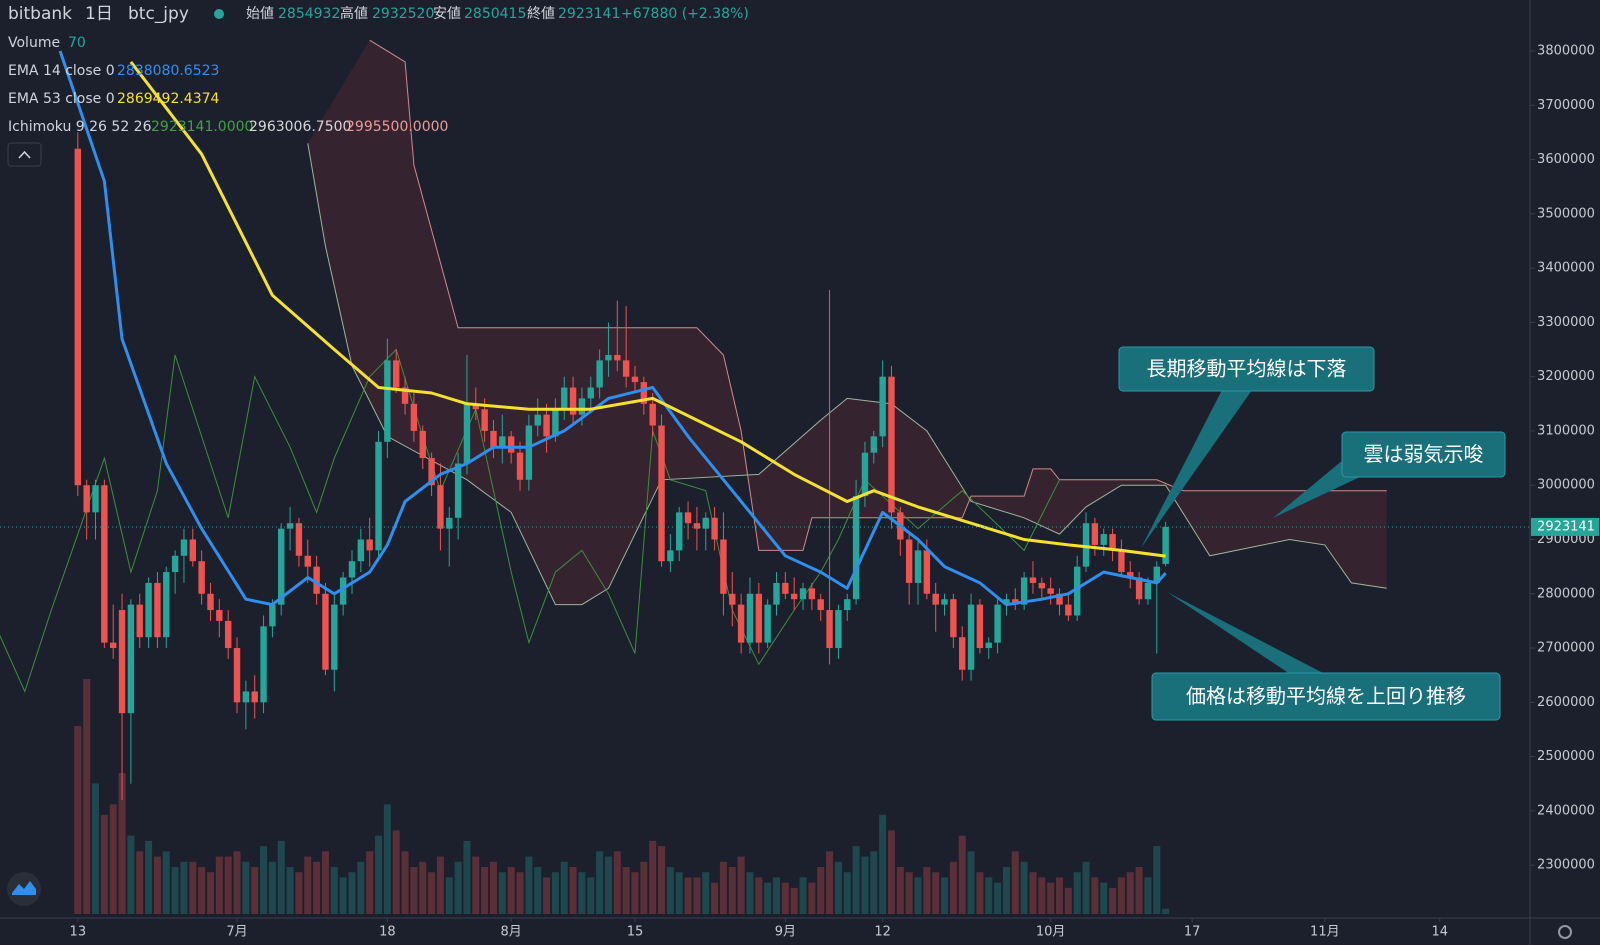 The height and width of the screenshot is (945, 1600). I want to click on x-tick-label: 15, so click(635, 932).